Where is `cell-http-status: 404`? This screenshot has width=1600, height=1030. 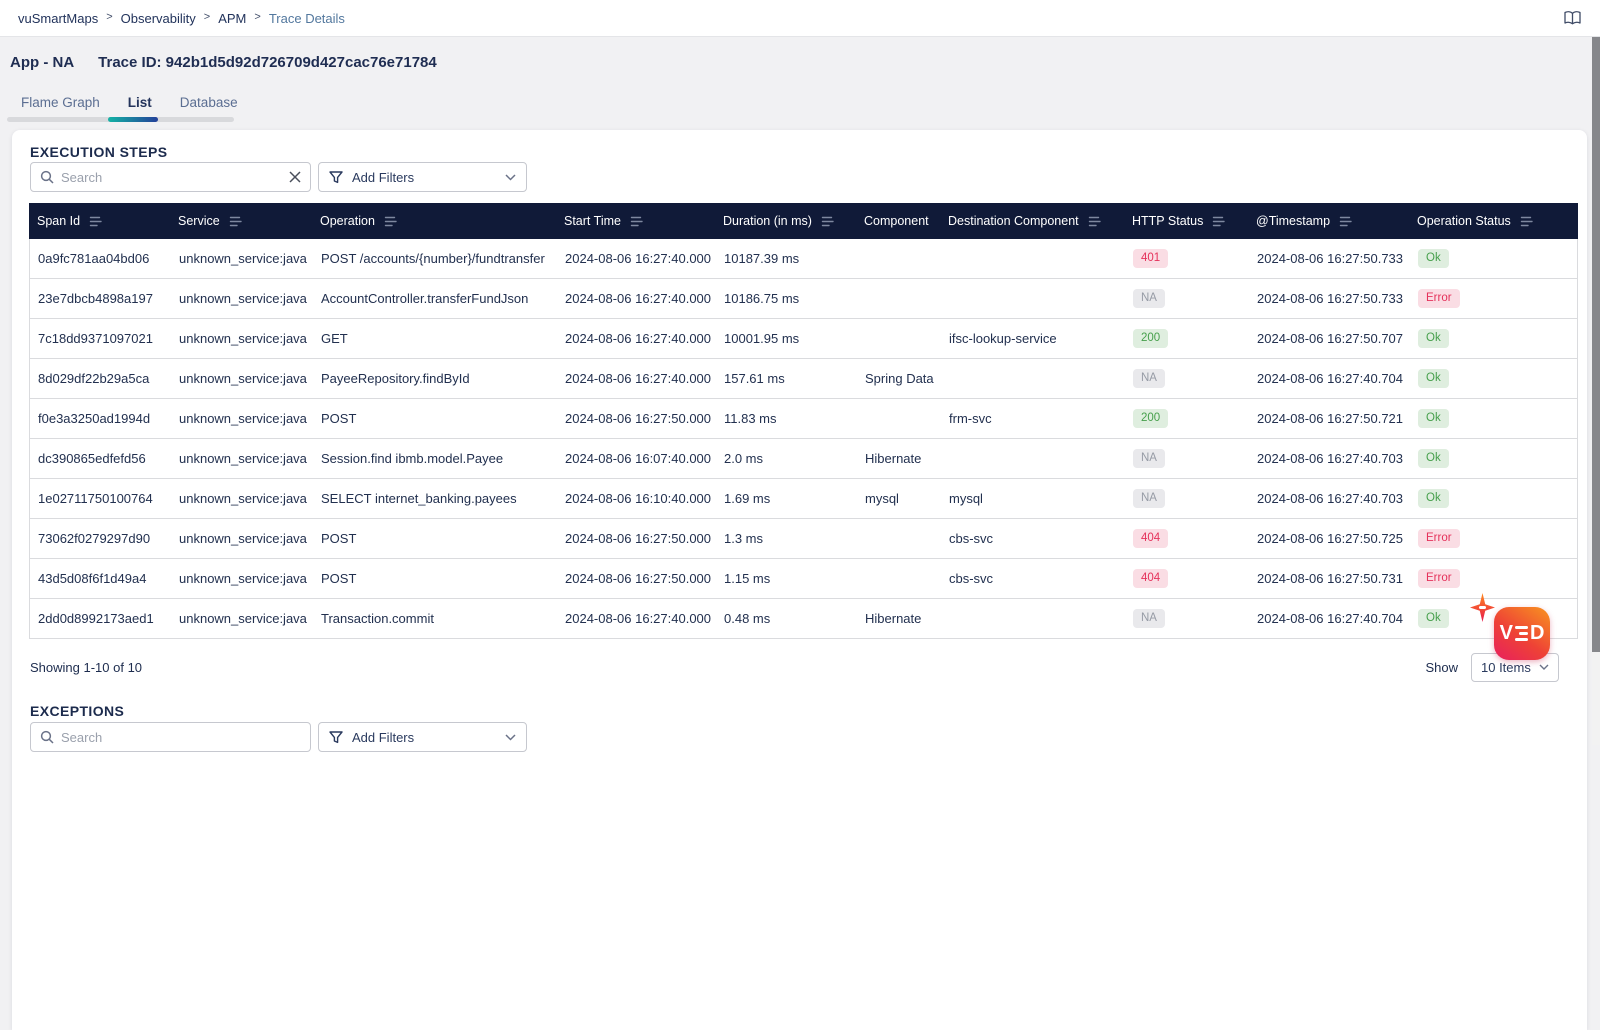 cell-http-status: 404 is located at coordinates (1187, 578).